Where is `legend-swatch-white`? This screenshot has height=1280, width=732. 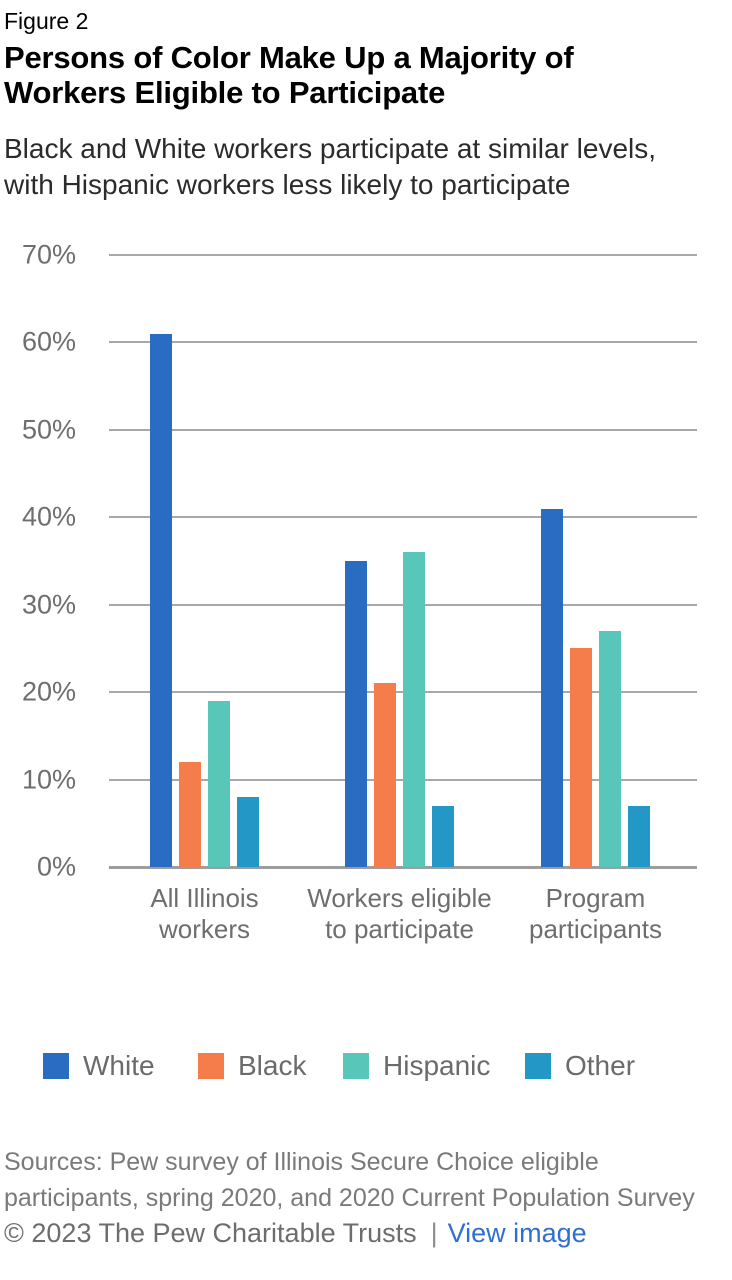 legend-swatch-white is located at coordinates (56, 1066).